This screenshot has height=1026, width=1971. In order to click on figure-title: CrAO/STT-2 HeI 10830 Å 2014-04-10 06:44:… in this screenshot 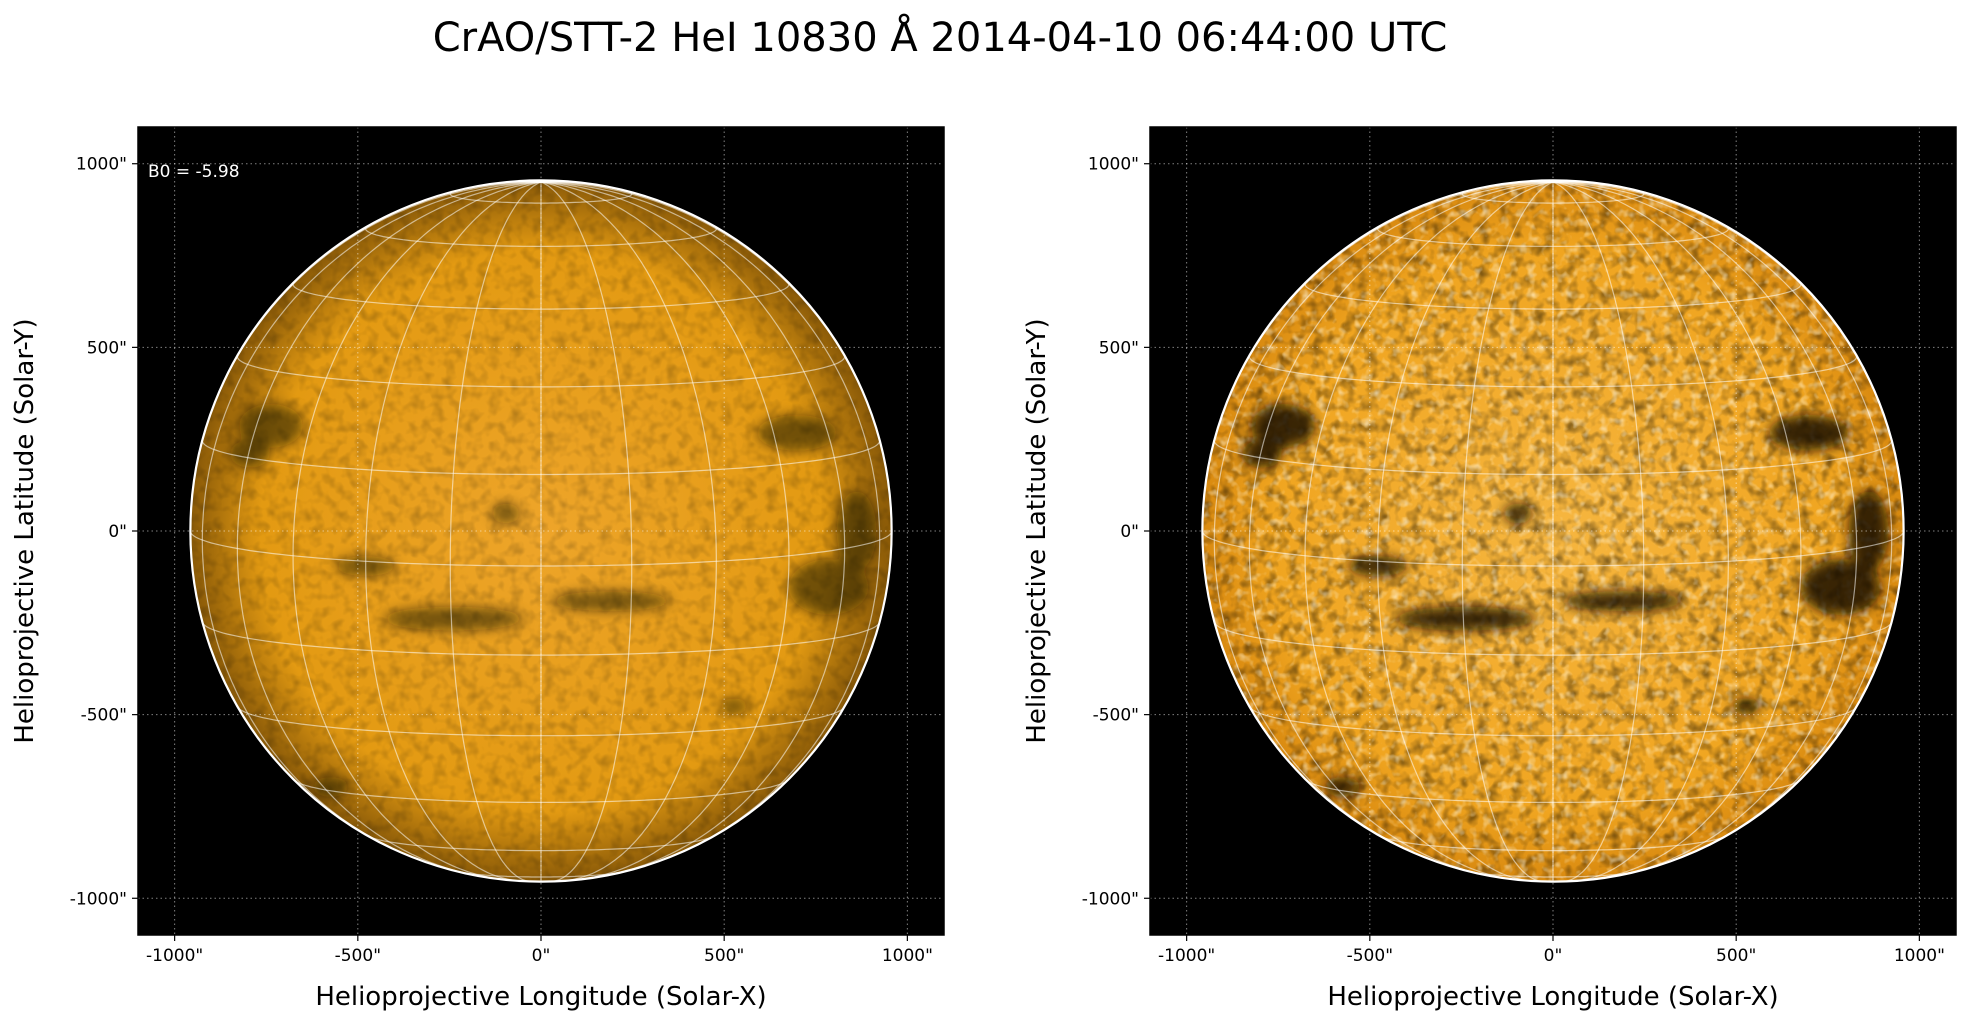, I will do `click(940, 37)`.